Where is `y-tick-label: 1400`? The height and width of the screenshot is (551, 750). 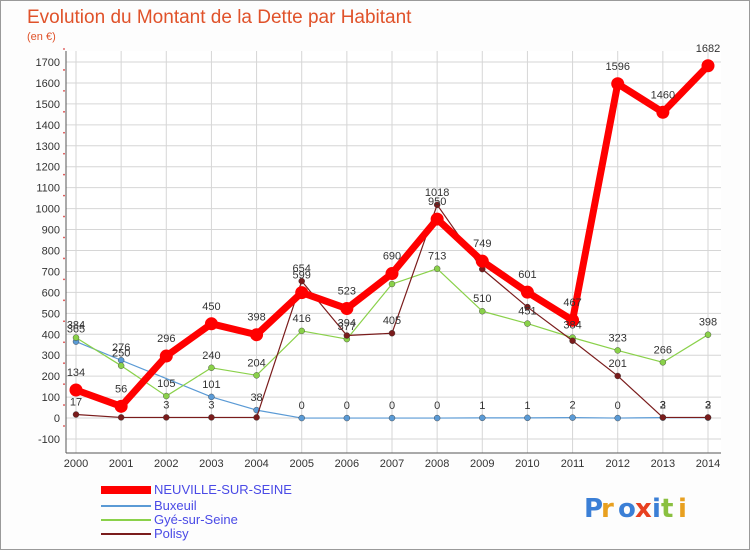
y-tick-label: 1400 is located at coordinates (48, 126).